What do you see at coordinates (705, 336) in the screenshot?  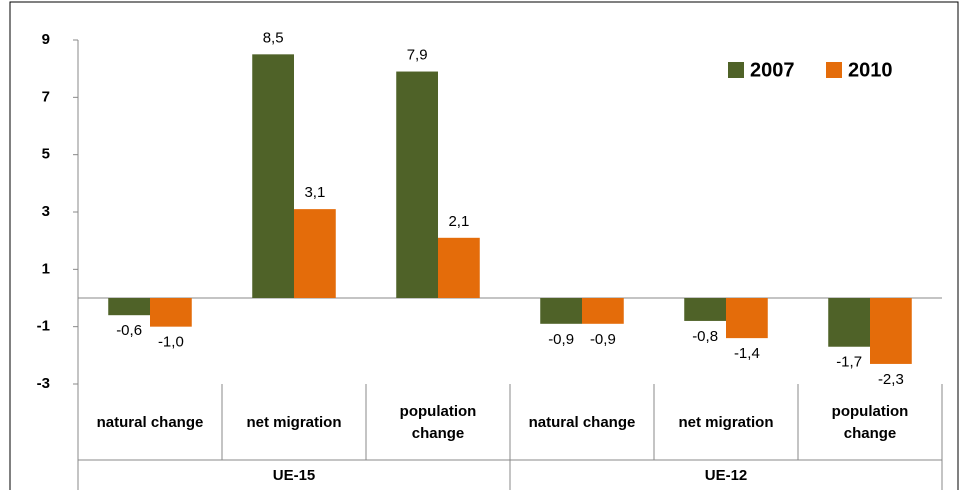 I see `data-label: -0,8` at bounding box center [705, 336].